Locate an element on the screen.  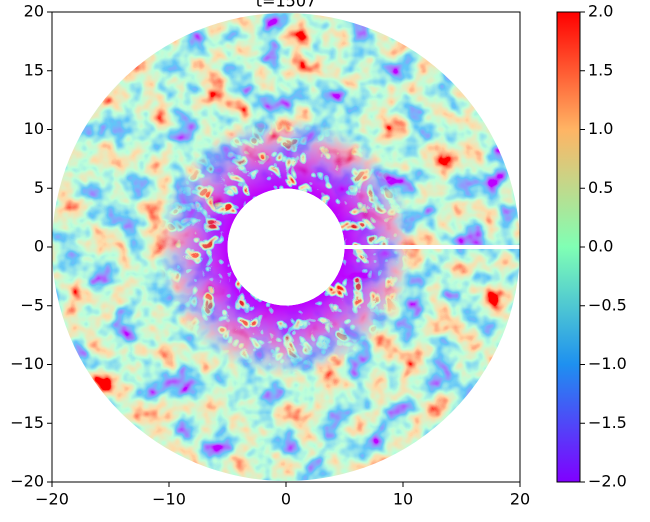
colorbar-tick-label: −1.5 is located at coordinates (607, 422).